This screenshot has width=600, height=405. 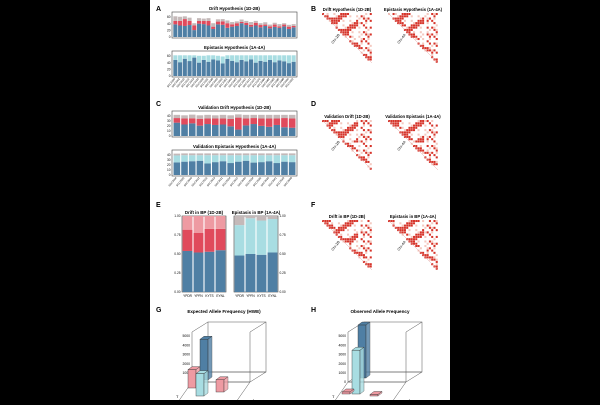 I want to click on c1-ytick: 0, so click(x=170, y=136).